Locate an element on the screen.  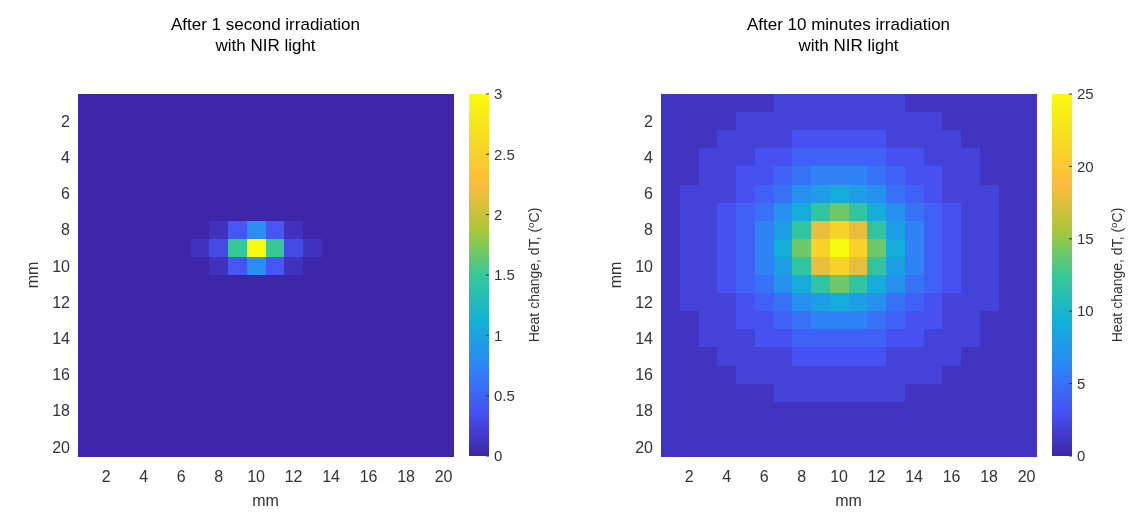
color-bar-label: 25 is located at coordinates (1085, 94).